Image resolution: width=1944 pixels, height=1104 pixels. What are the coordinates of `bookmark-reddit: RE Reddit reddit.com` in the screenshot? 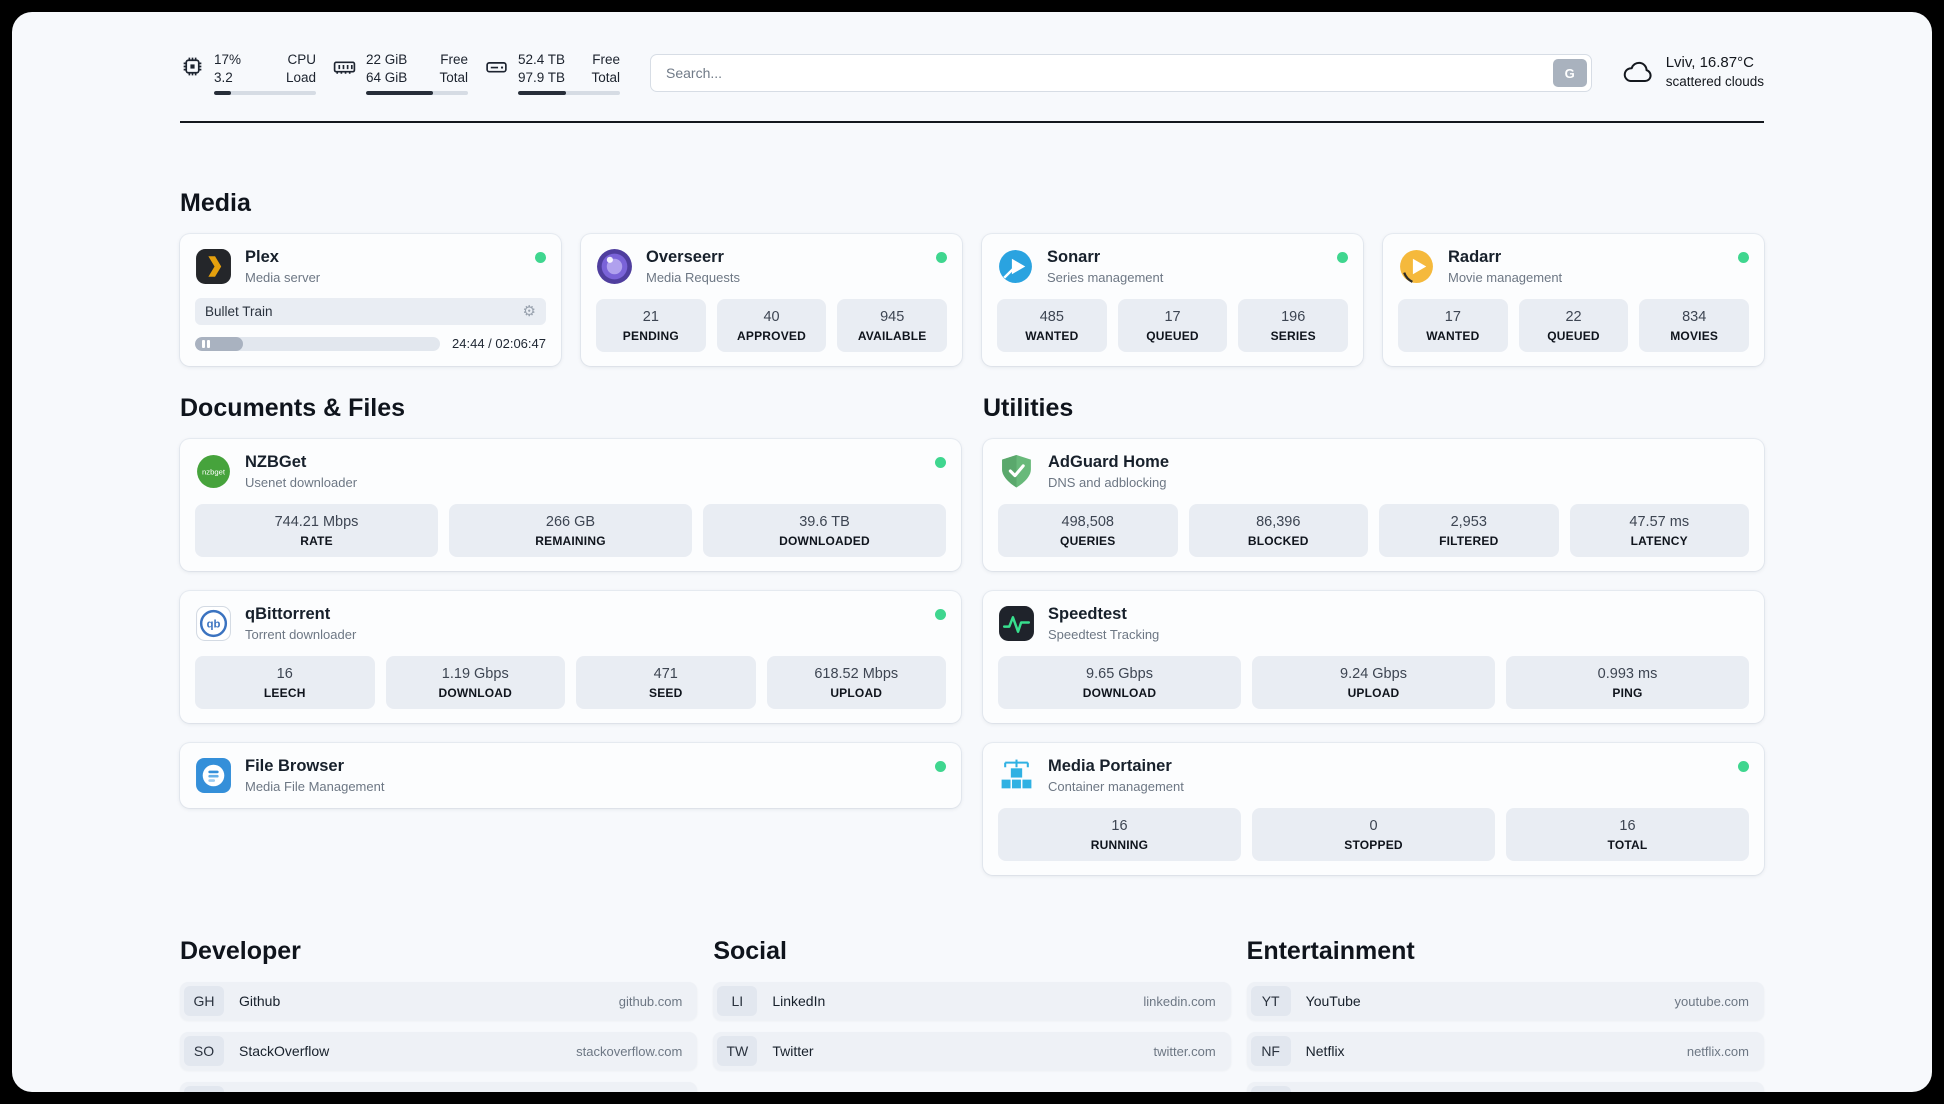 It's located at (1505, 1087).